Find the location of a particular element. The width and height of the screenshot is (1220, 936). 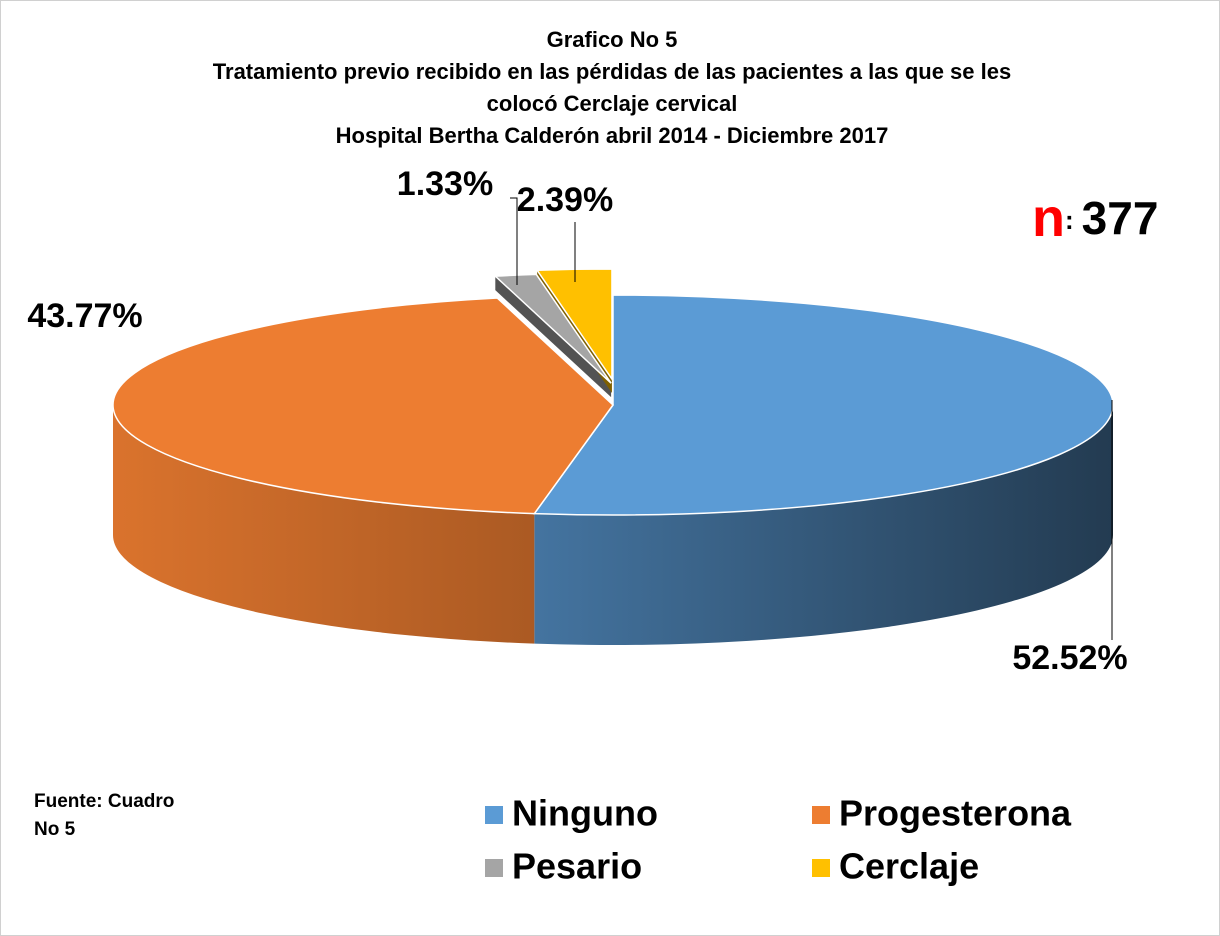

source-note: Fuente: Cuadro is located at coordinates (104, 801).